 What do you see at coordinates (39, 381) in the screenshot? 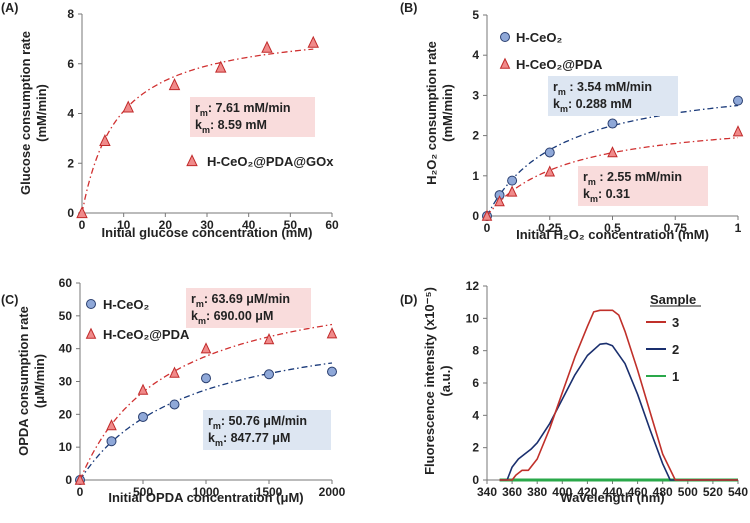
I see `y-axis-label: (μM/min)` at bounding box center [39, 381].